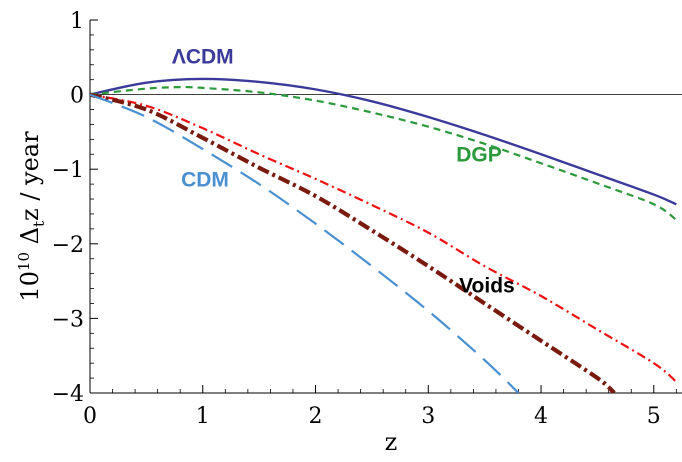  I want to click on y-axis-label: 1010 Δtz / year, so click(31, 216).